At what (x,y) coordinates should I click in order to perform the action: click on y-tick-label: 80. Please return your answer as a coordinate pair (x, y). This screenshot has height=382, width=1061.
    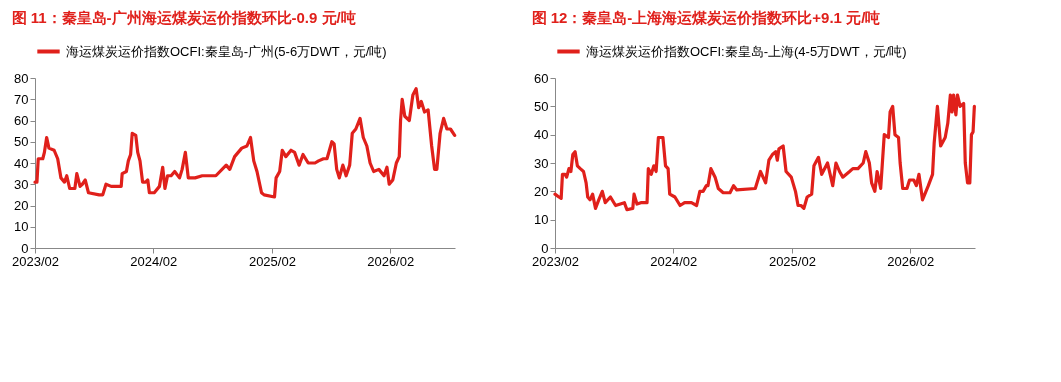
    Looking at the image, I should click on (21, 78).